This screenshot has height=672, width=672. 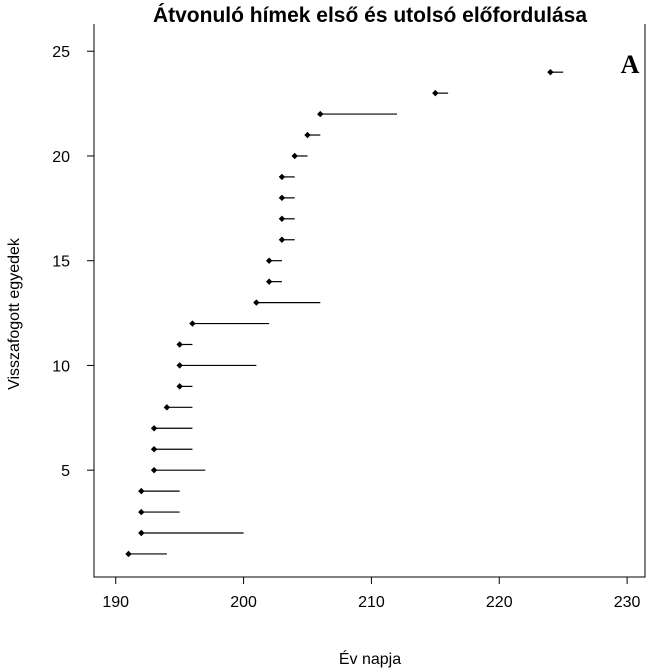 I want to click on panel-label: A, so click(x=630, y=64).